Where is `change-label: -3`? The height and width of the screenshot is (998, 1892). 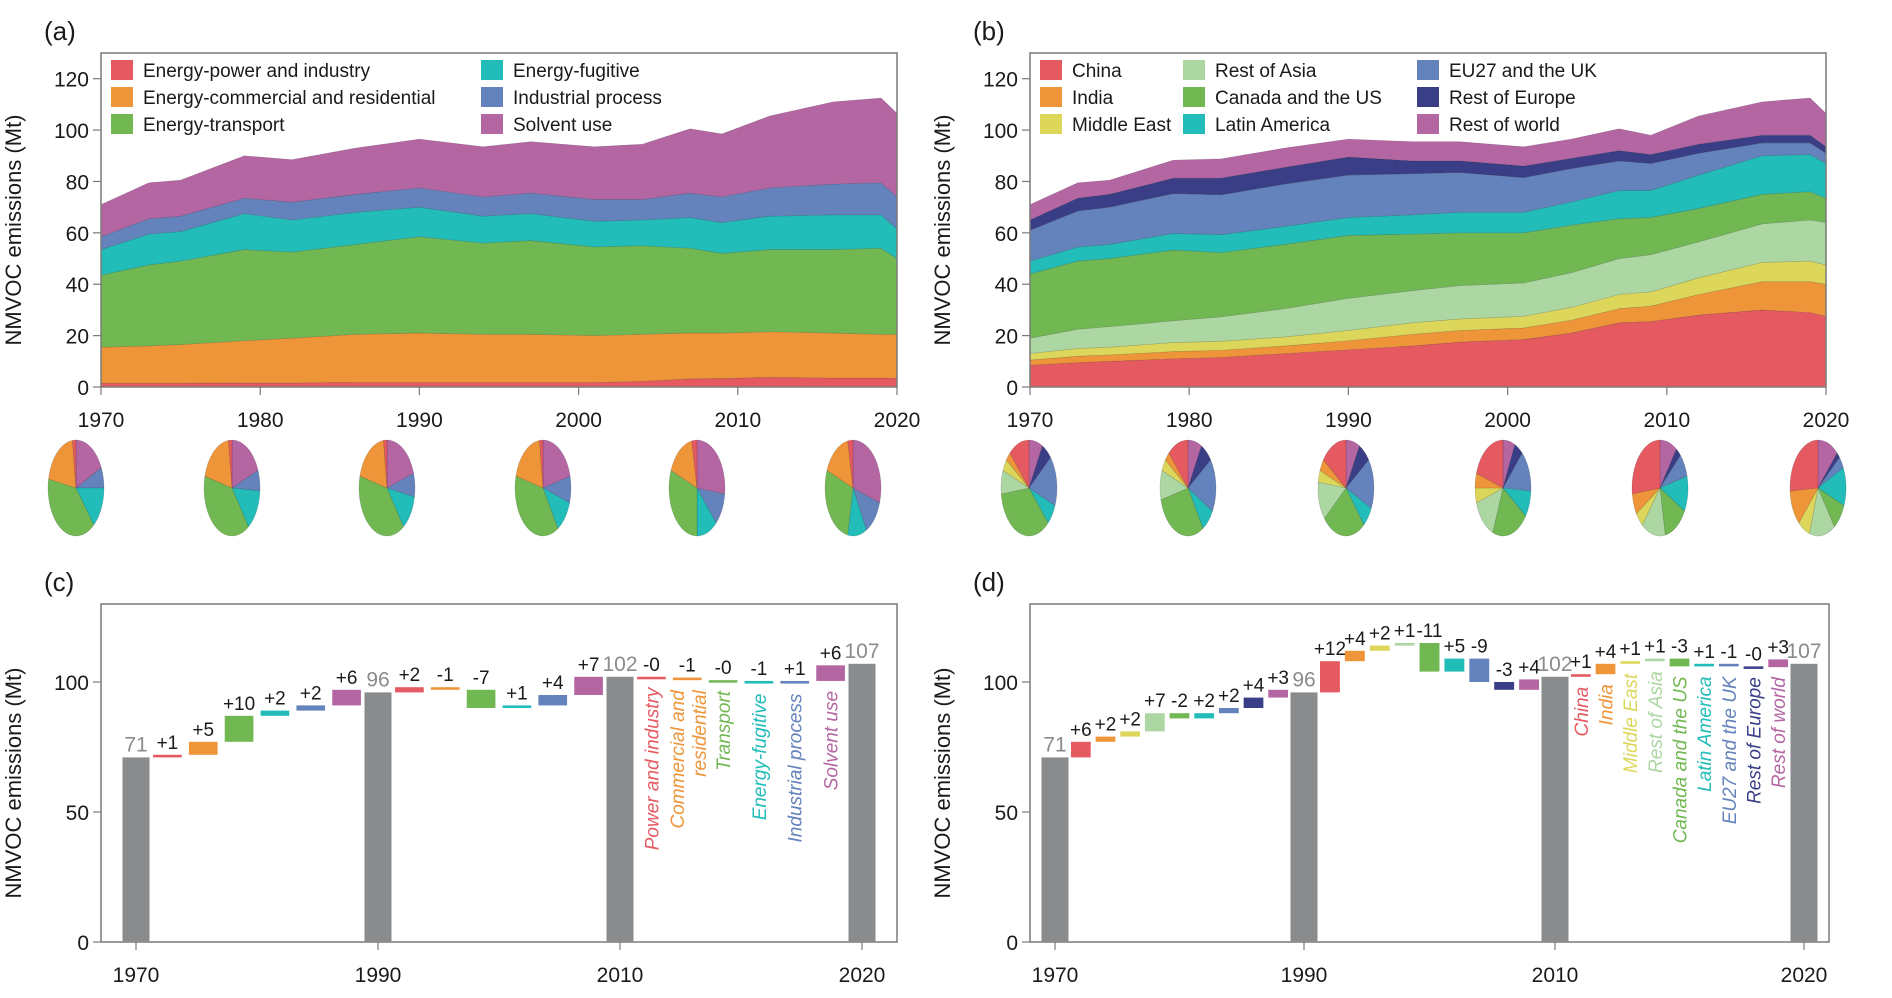 change-label: -3 is located at coordinates (1504, 670).